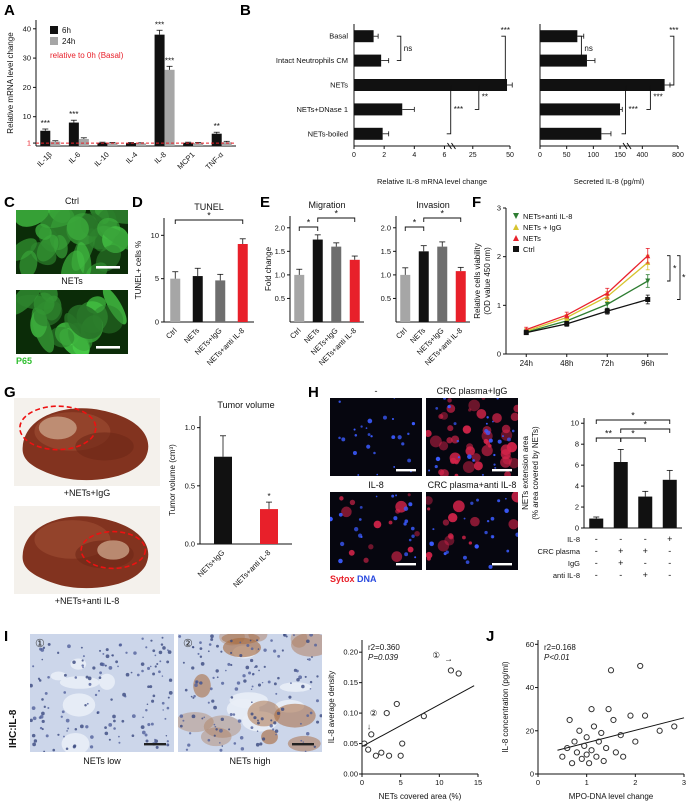  I want to click on svg-text: NETs + IgG, so click(542, 227).